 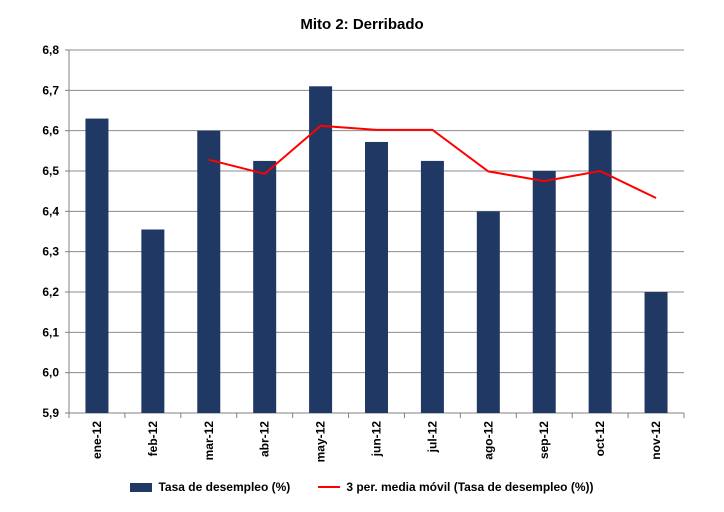 I want to click on y-tick-label: 6,0, so click(x=50, y=373).